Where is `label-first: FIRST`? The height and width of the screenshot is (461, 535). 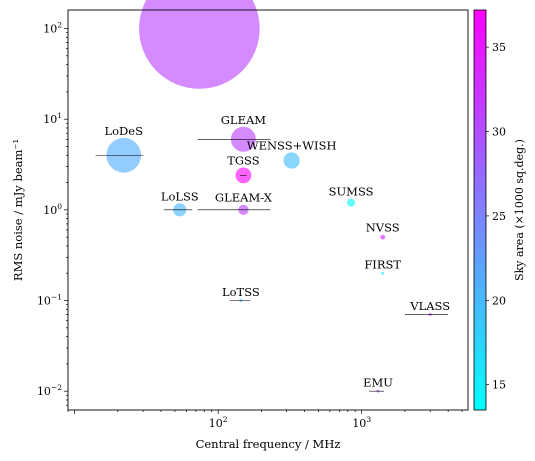
label-first: FIRST is located at coordinates (382, 265).